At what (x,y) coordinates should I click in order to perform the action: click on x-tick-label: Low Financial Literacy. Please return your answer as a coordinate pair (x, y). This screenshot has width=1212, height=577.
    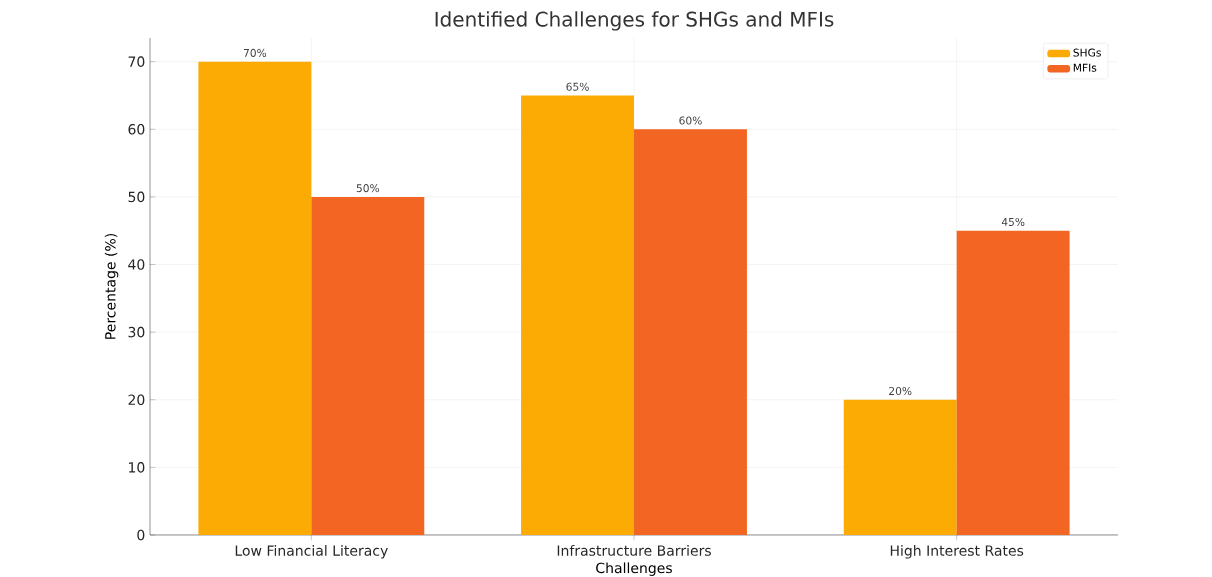
    Looking at the image, I should click on (311, 552).